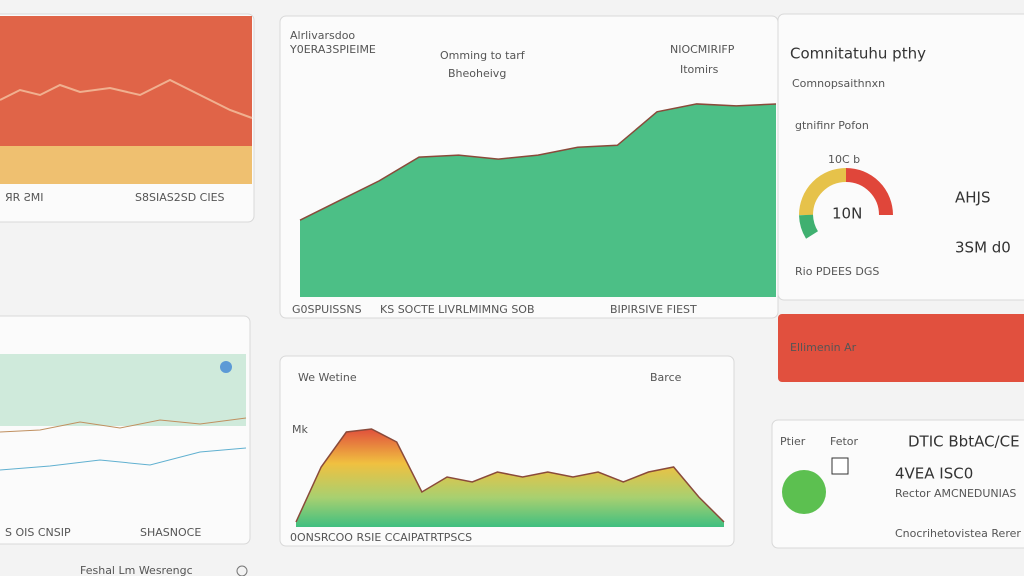 This screenshot has height=576, width=1024. Describe the element at coordinates (381, 537) in the screenshot. I see `footer-label: 0ONSRCOO RSIE CCAIPATRTPSCS` at that location.